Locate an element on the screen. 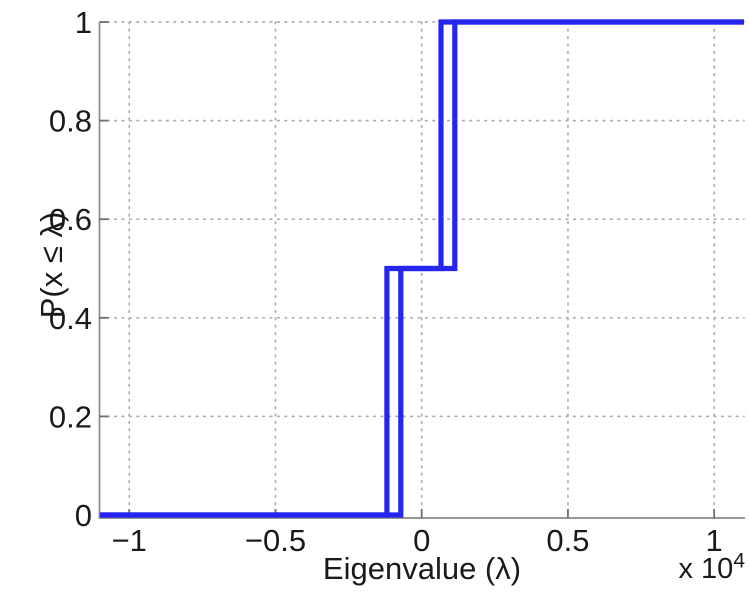 This screenshot has width=749, height=600. y-axis-label: P(x ≤ λ) is located at coordinates (51, 265).